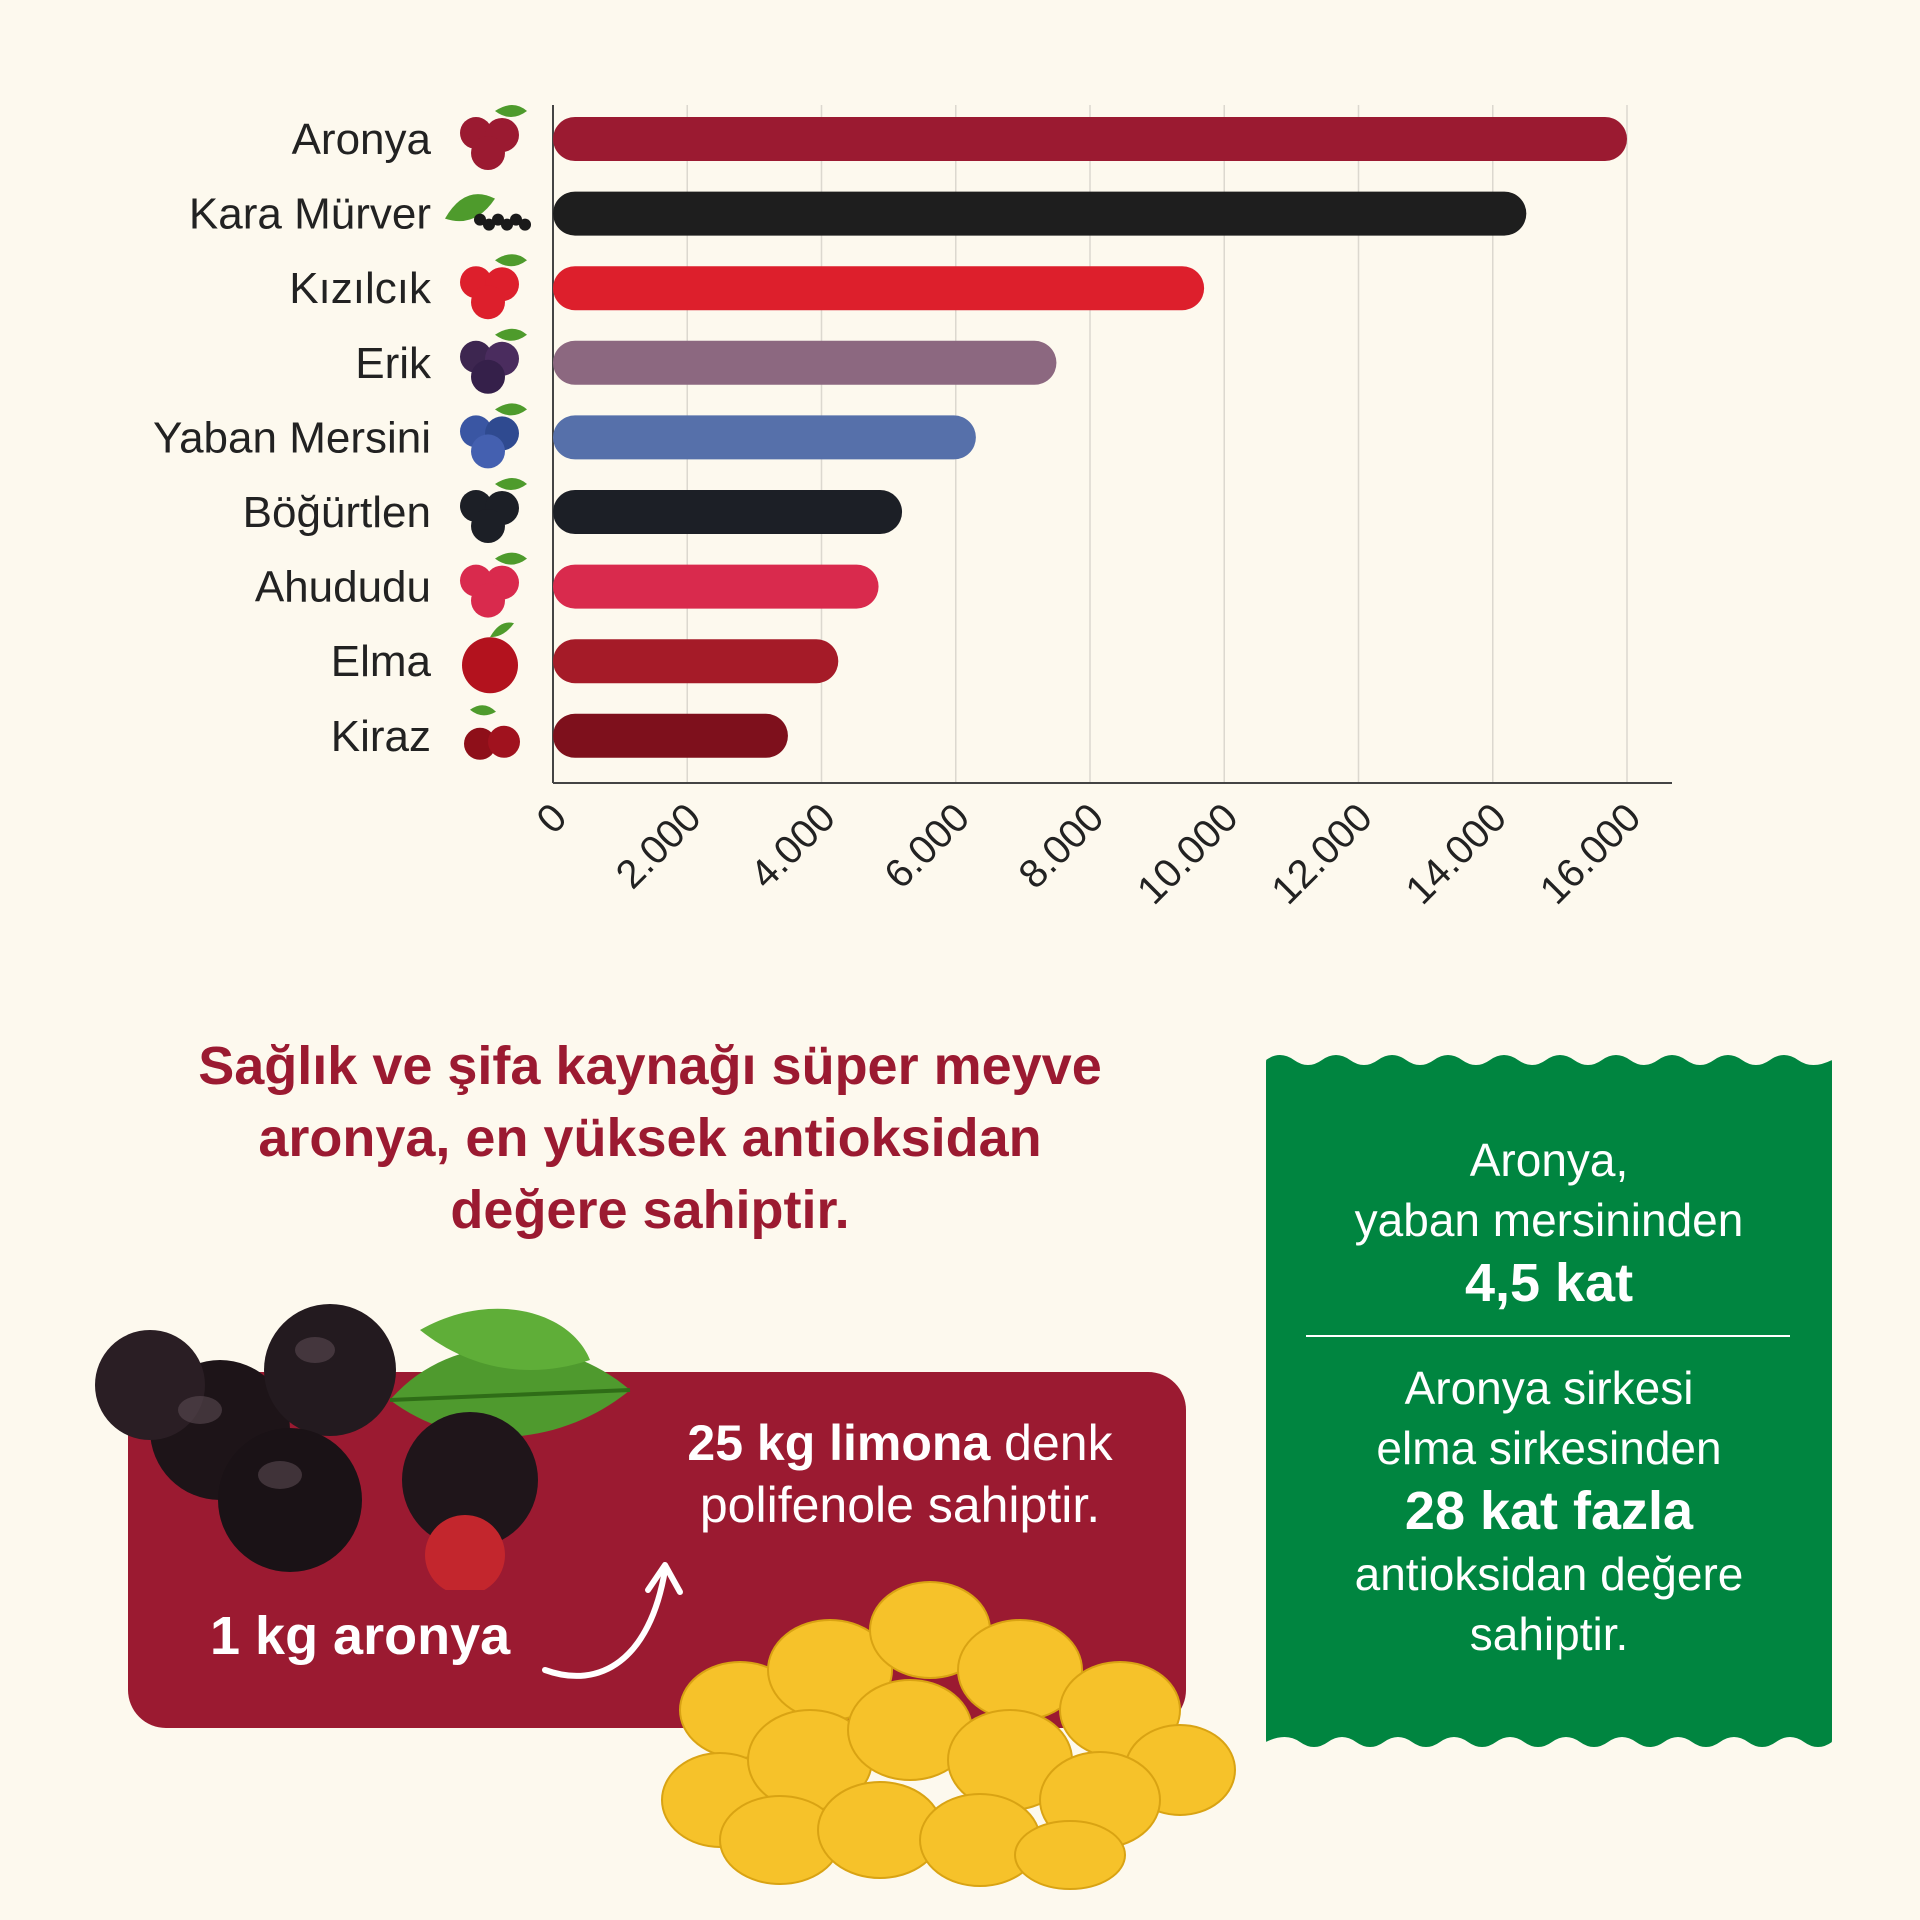 The width and height of the screenshot is (1920, 1920). I want to click on x-tick-label: 0, so click(552, 818).